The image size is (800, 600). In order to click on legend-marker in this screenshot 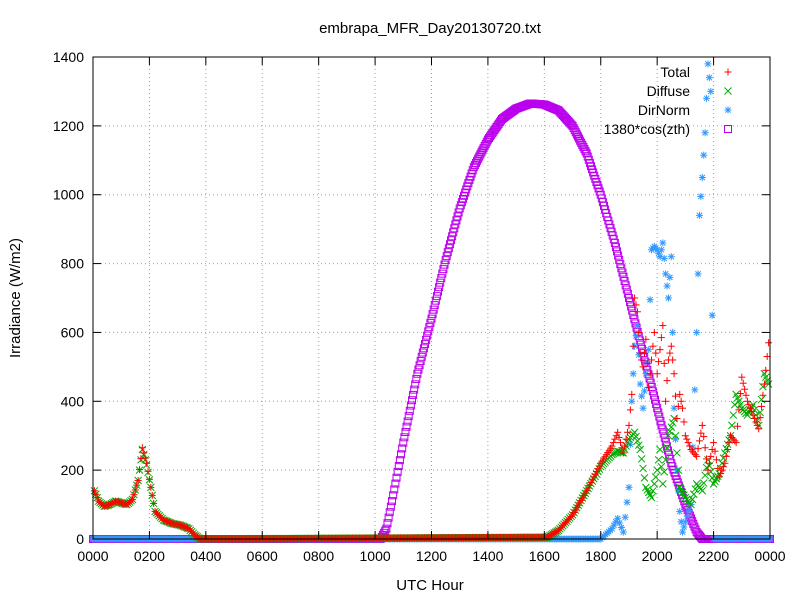, I will do `click(728, 129)`.